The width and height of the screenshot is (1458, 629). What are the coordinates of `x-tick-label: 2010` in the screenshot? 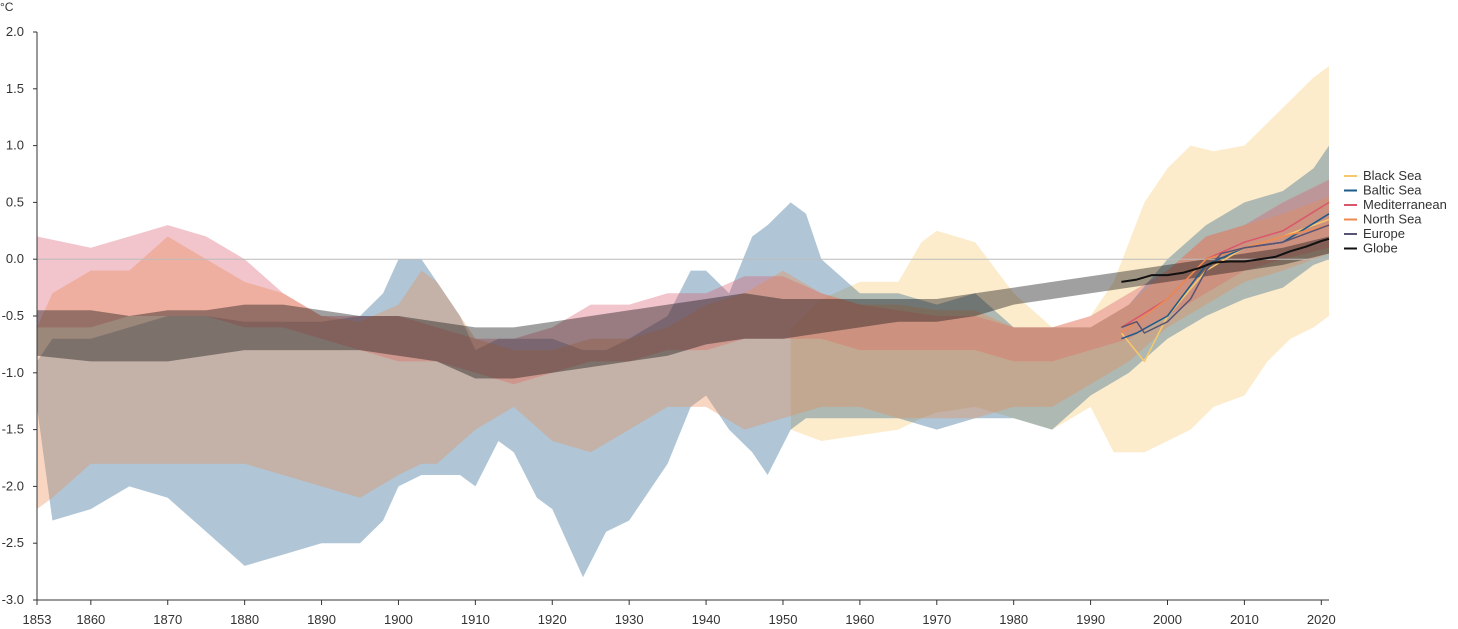 It's located at (1244, 619).